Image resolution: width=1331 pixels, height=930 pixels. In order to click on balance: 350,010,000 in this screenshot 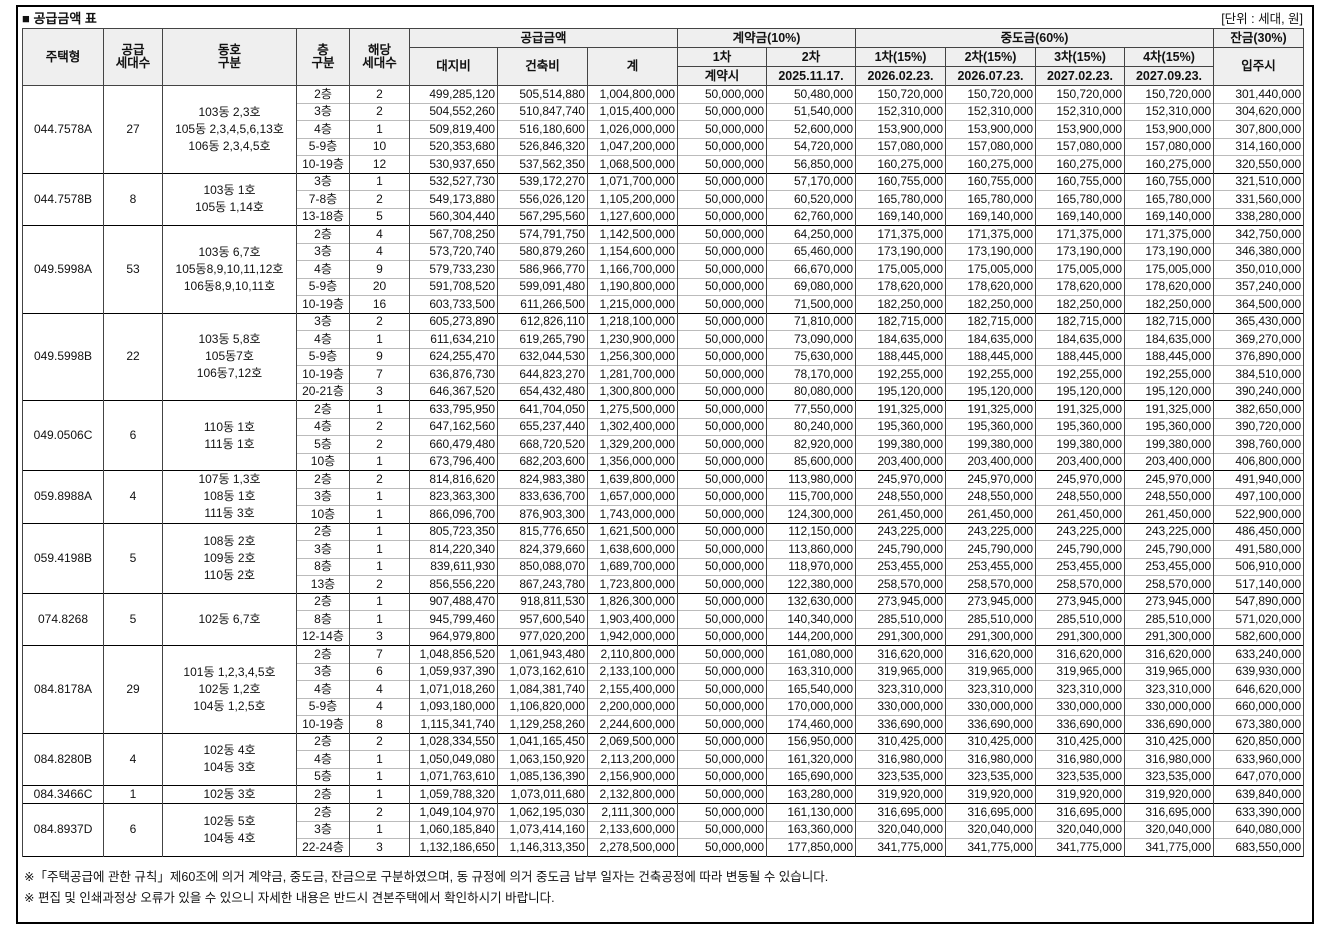, I will do `click(1259, 269)`.